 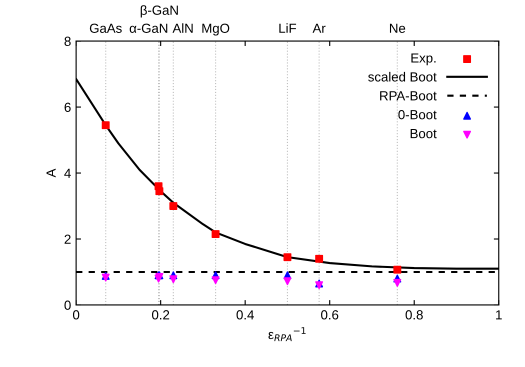 What do you see at coordinates (149, 28) in the screenshot?
I see `ref-line-label: α-GaN` at bounding box center [149, 28].